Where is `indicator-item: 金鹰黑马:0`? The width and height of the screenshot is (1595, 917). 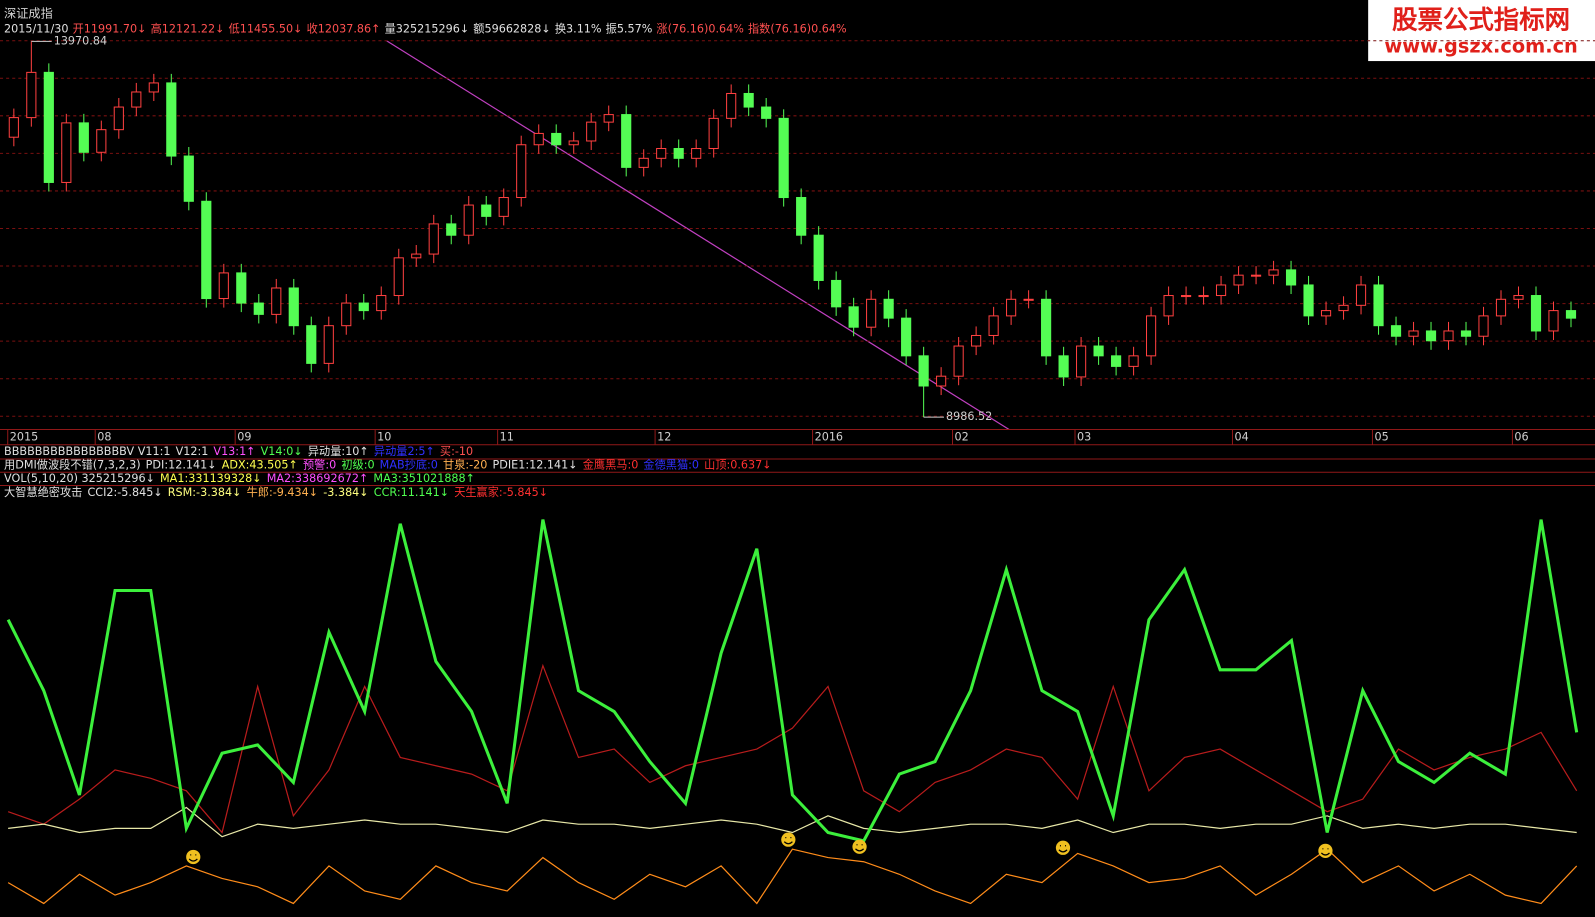
indicator-item: 金鹰黑马:0 is located at coordinates (611, 465).